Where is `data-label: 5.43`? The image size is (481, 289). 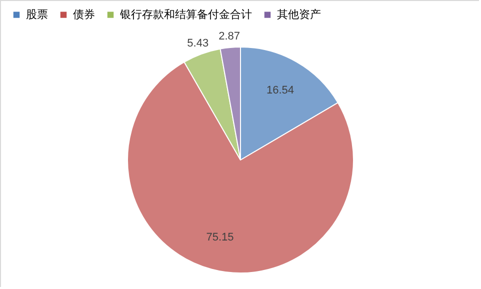 data-label: 5.43 is located at coordinates (198, 44).